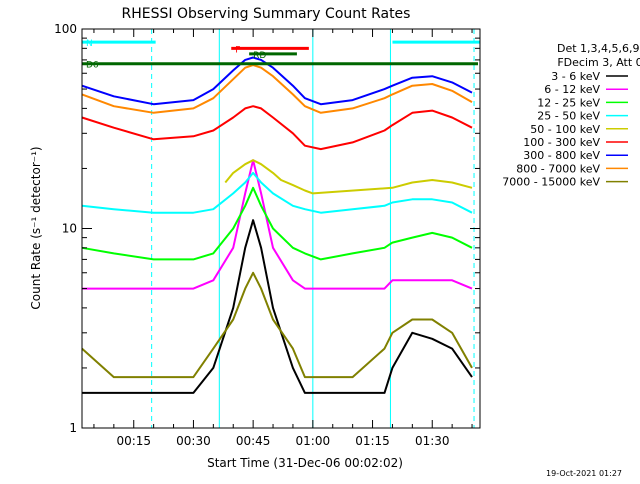 The width and height of the screenshot is (640, 484). Describe the element at coordinates (73, 428) in the screenshot. I see `y-tick-label-0: 1` at that location.